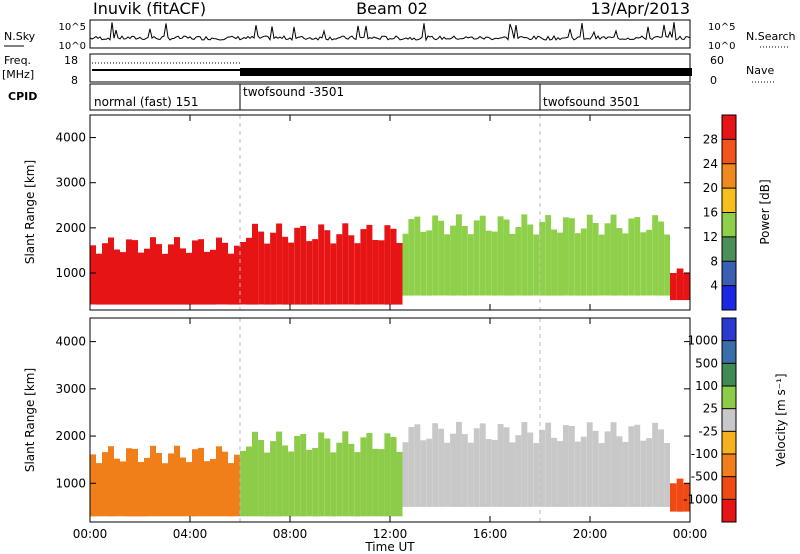 The height and width of the screenshot is (554, 800). Describe the element at coordinates (389, 547) in the screenshot. I see `x-axis-label: Time UT` at that location.